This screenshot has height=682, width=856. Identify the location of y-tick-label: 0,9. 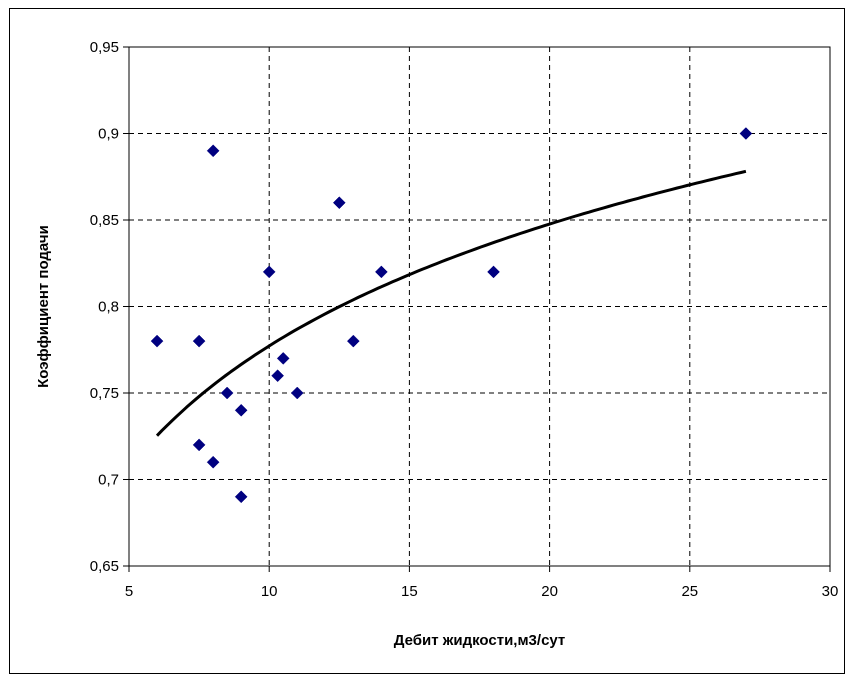
(108, 134).